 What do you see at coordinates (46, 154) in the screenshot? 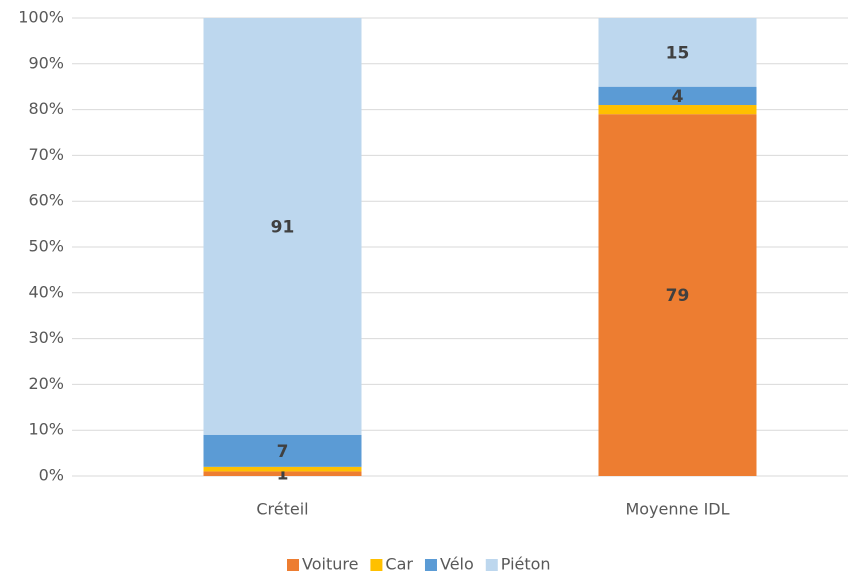
I see `y-tick-label: 70%` at bounding box center [46, 154].